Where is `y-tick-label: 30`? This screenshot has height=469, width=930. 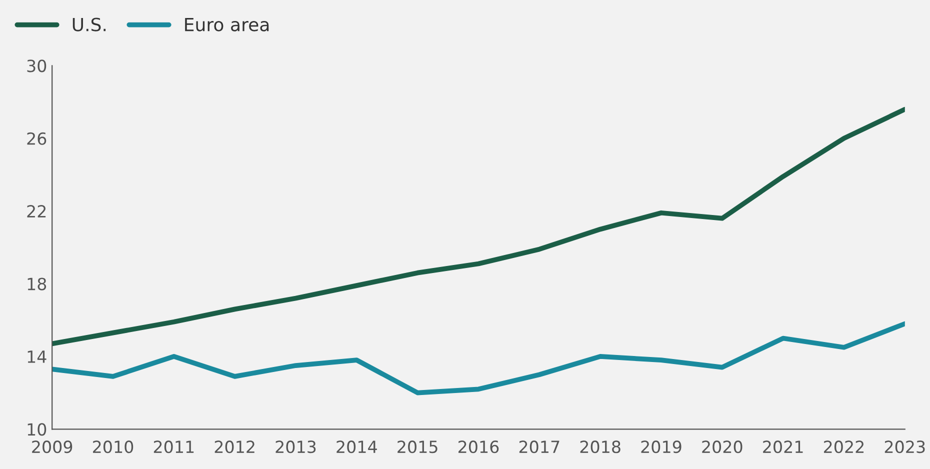
y-tick-label: 30 is located at coordinates (36, 66).